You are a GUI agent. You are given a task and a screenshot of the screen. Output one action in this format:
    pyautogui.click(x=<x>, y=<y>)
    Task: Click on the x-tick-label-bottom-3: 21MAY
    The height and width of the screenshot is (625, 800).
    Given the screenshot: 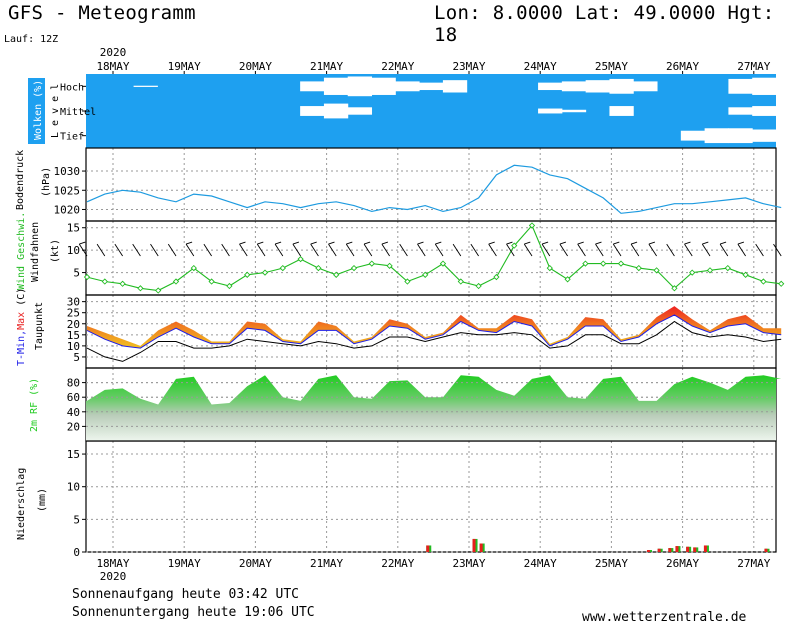 What is the action you would take?
    pyautogui.click(x=326, y=563)
    